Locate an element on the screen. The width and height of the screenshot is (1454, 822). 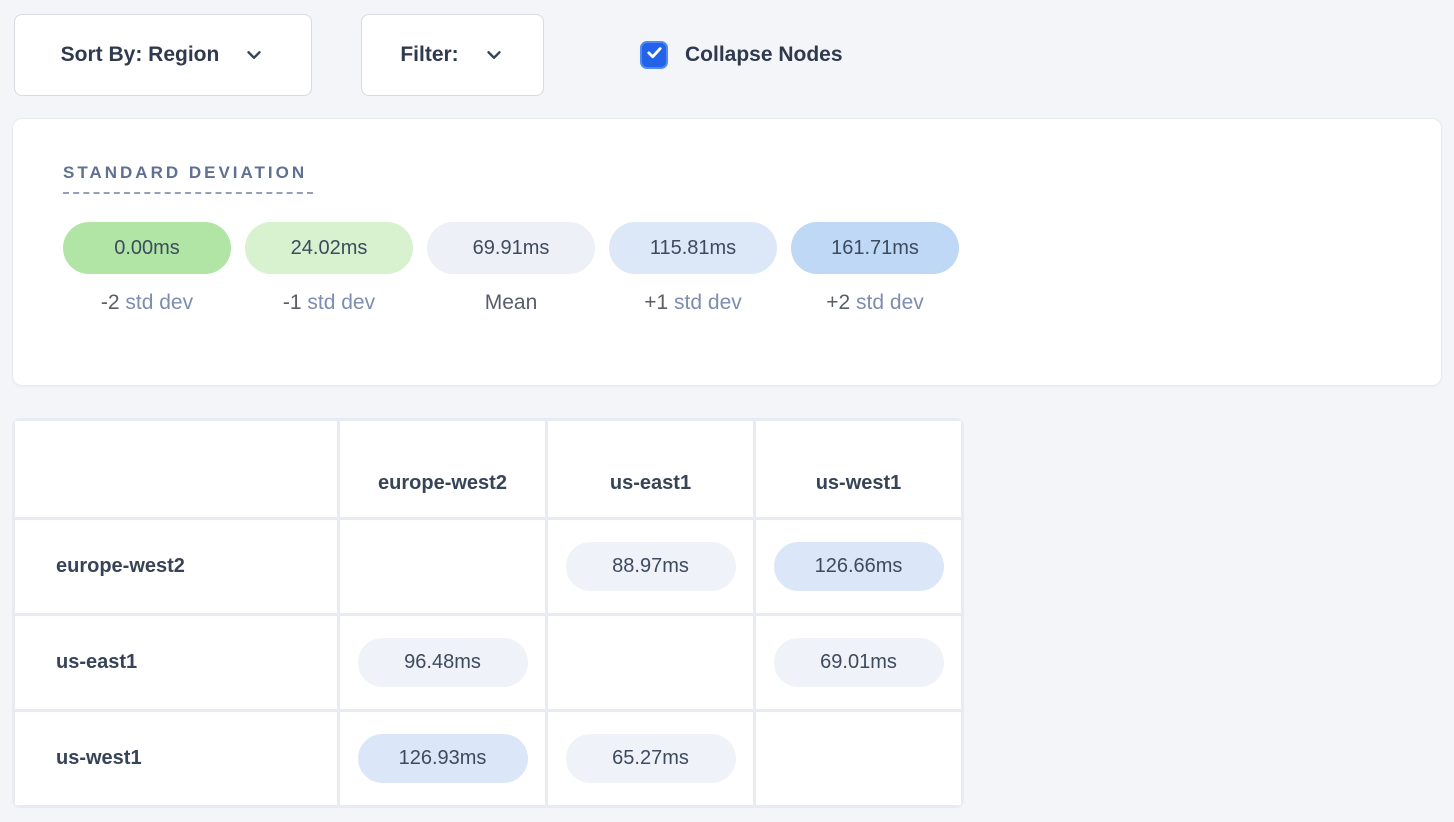
standard-deviation-title: STANDARD DEVIATION is located at coordinates (188, 178).